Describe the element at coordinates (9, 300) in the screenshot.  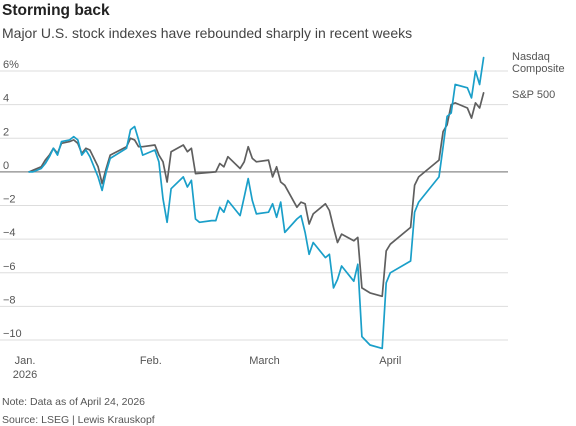
I see `y-tick-label: −8` at that location.